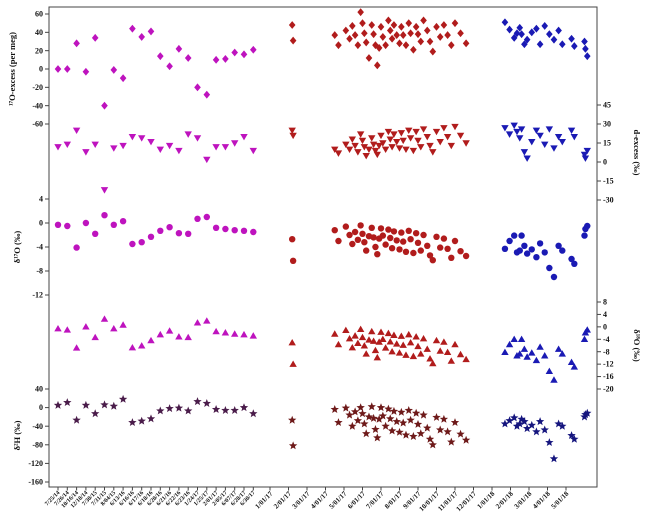 This screenshot has width=650, height=520. What do you see at coordinates (546, 39) in the screenshot?
I see `series-winter2018-o17-excess` at bounding box center [546, 39].